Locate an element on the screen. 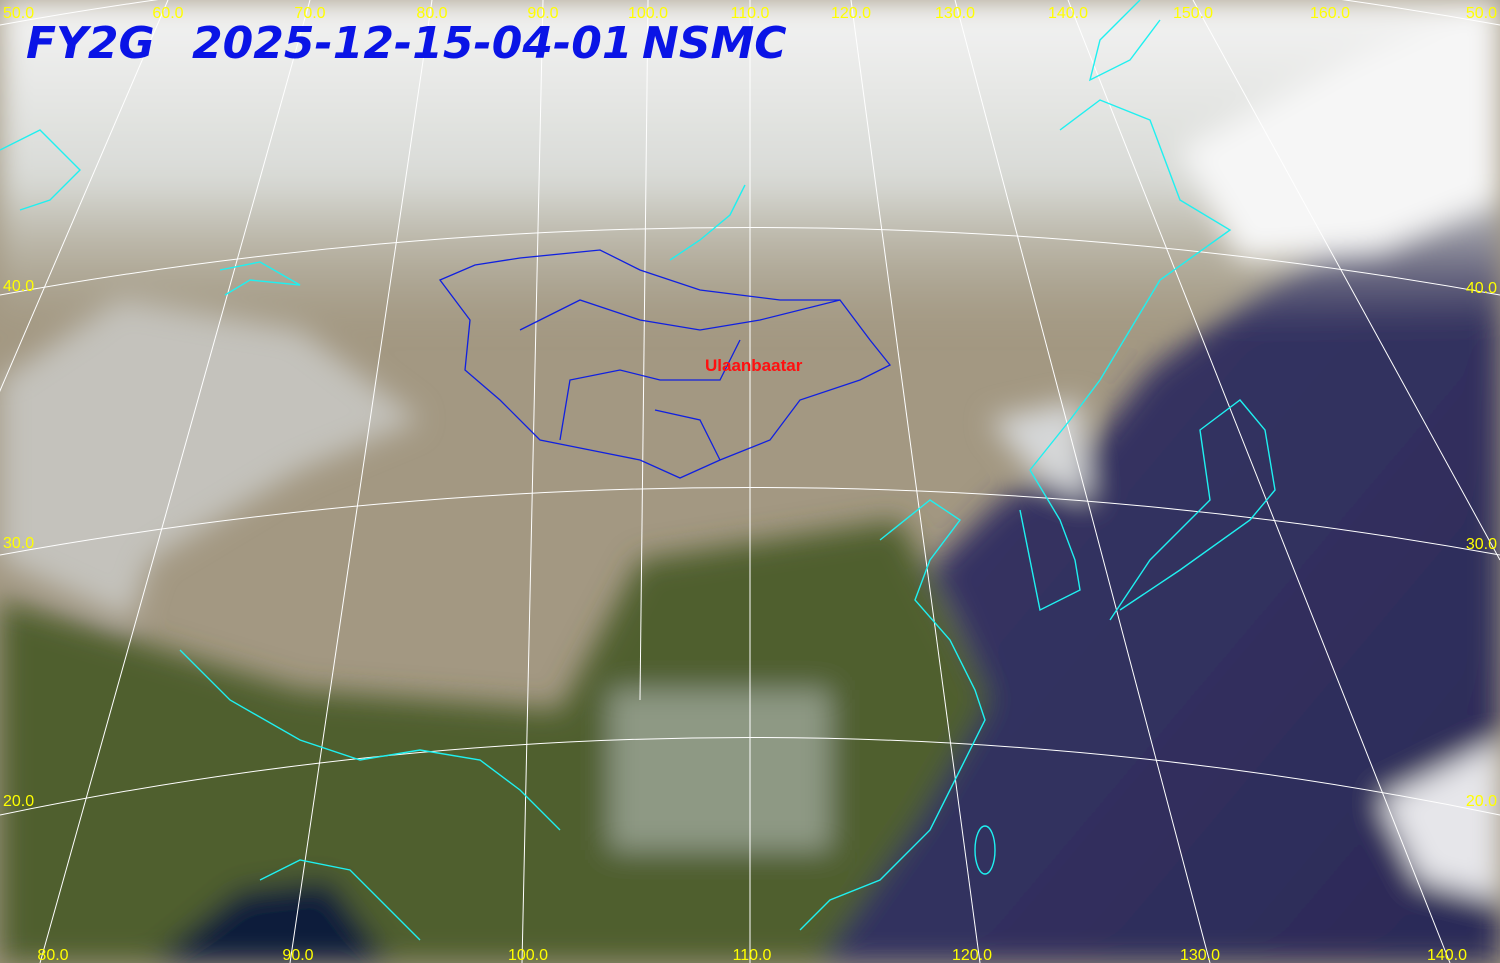 The width and height of the screenshot is (1500, 963). coast-china is located at coordinates (892, 715).